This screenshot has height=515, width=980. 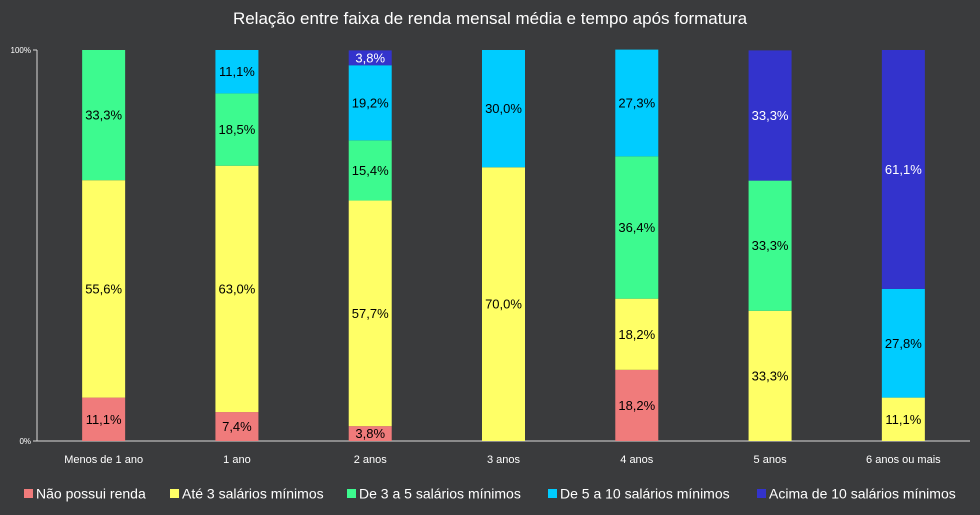 I want to click on x-tick-label: 3 anos, so click(x=504, y=460).